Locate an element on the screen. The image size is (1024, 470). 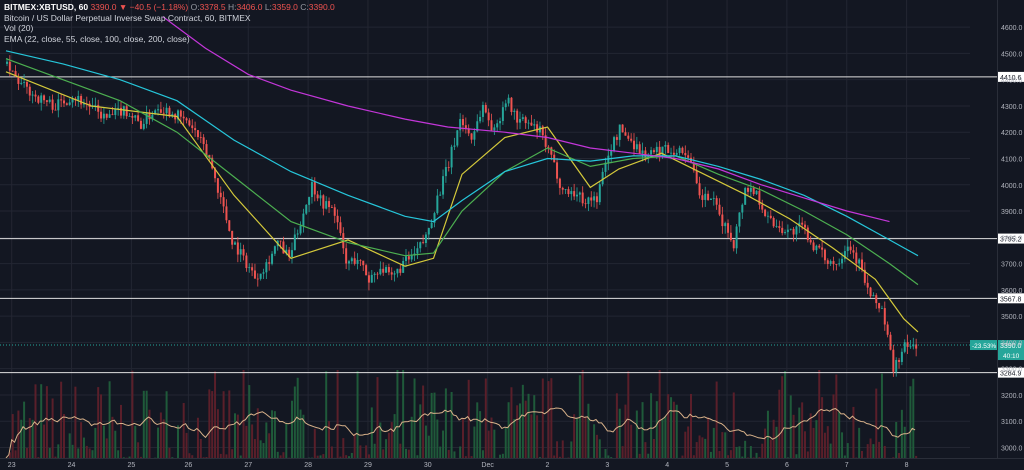
time-tick-label: 29 is located at coordinates (368, 465).